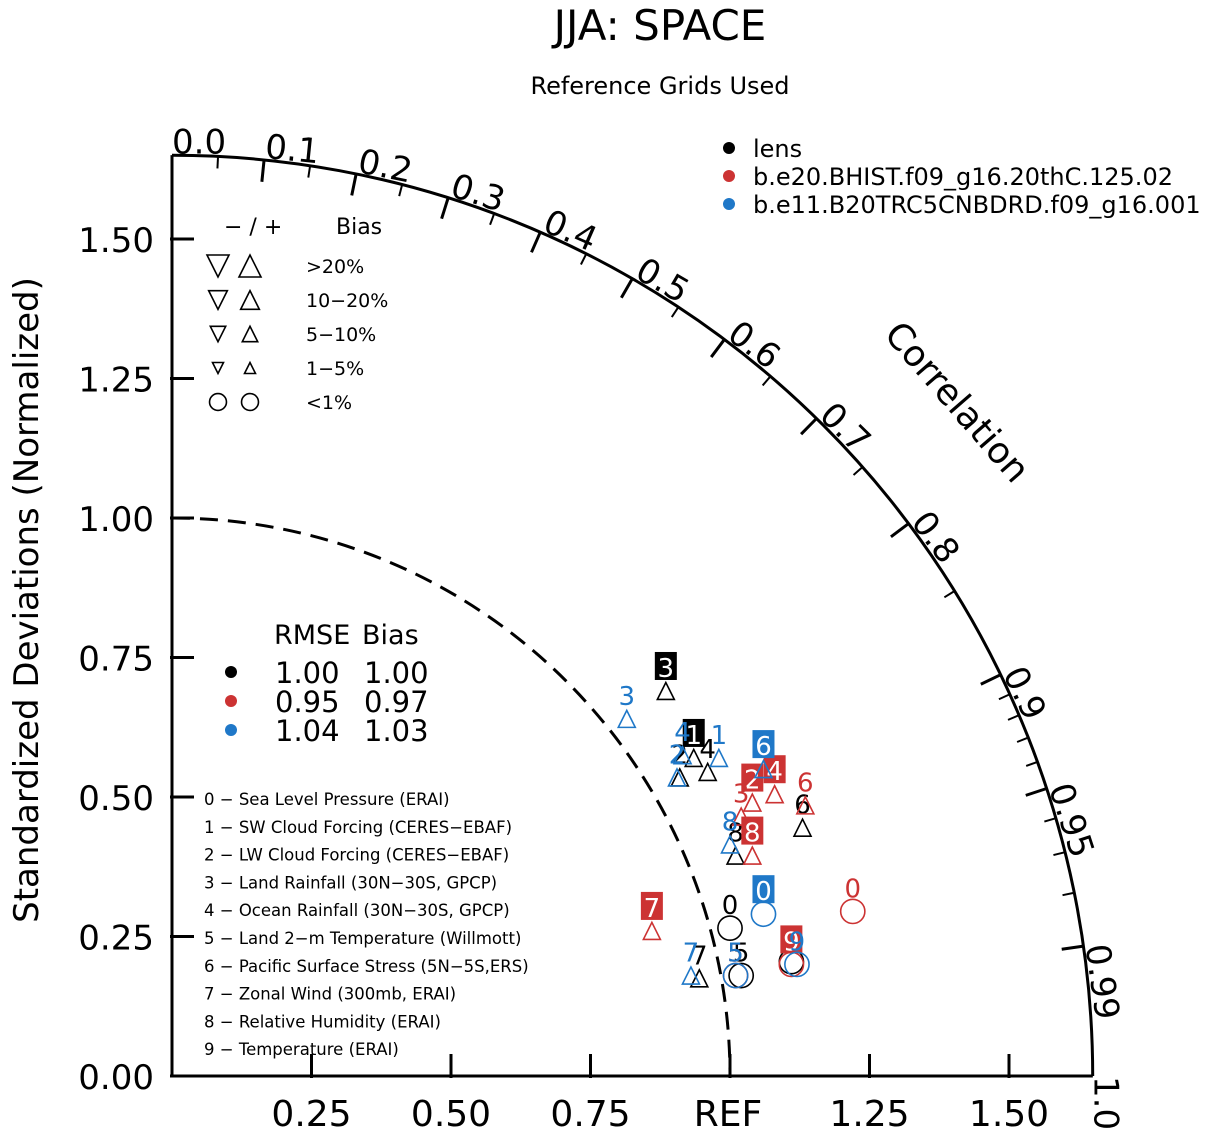  What do you see at coordinates (27, 600) in the screenshot?
I see `y-axis-label: Standardized Deviations (Normalized)` at bounding box center [27, 600].